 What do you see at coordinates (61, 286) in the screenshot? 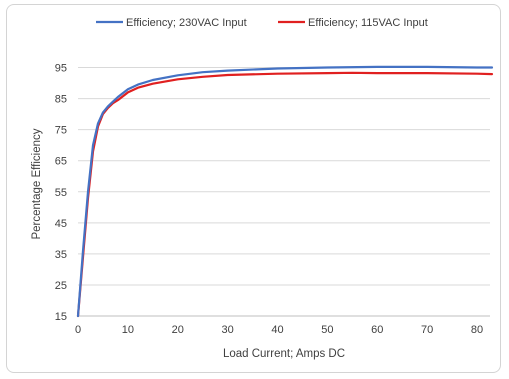
I see `y-tick-label: 25` at bounding box center [61, 286].